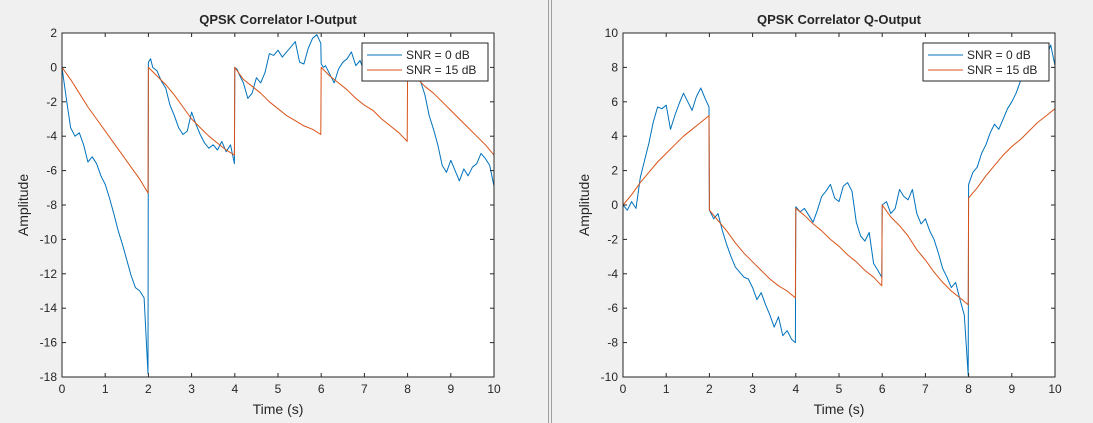  What do you see at coordinates (614, 67) in the screenshot?
I see `y-tick-label: 8` at bounding box center [614, 67].